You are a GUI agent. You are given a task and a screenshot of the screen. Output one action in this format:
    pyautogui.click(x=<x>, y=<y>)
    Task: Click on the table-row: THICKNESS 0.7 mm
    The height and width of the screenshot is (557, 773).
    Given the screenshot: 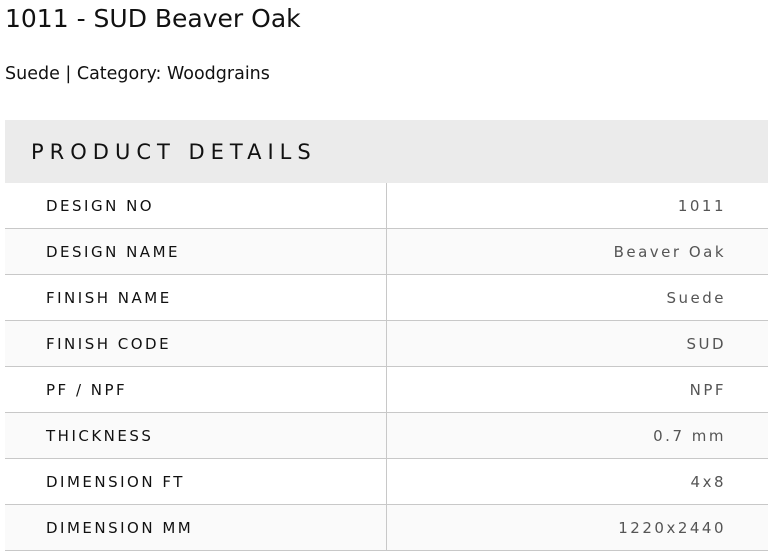 What is the action you would take?
    pyautogui.click(x=386, y=436)
    